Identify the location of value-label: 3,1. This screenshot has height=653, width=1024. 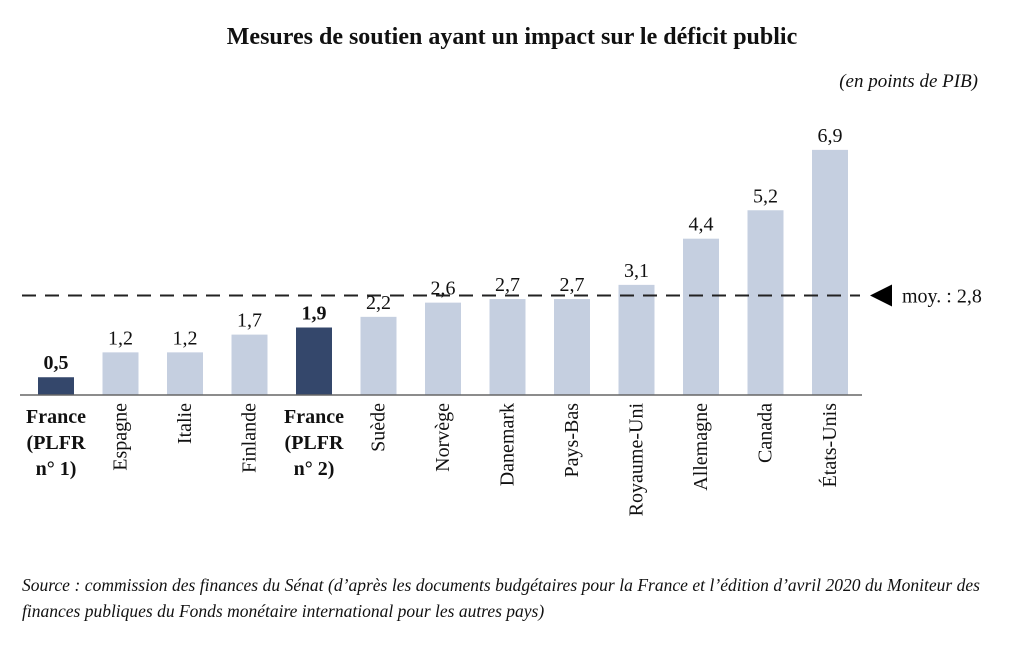
(636, 271).